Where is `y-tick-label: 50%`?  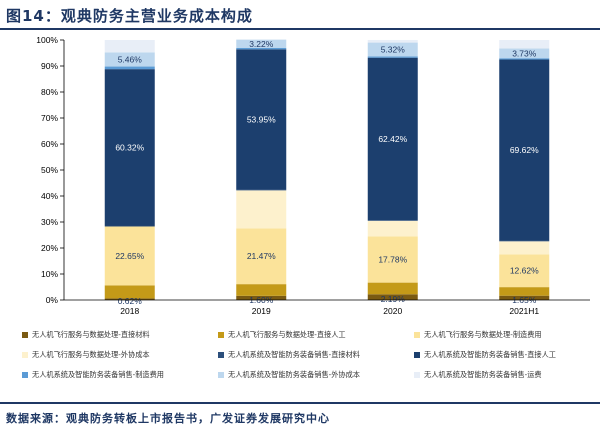 y-tick-label: 50% is located at coordinates (49, 170).